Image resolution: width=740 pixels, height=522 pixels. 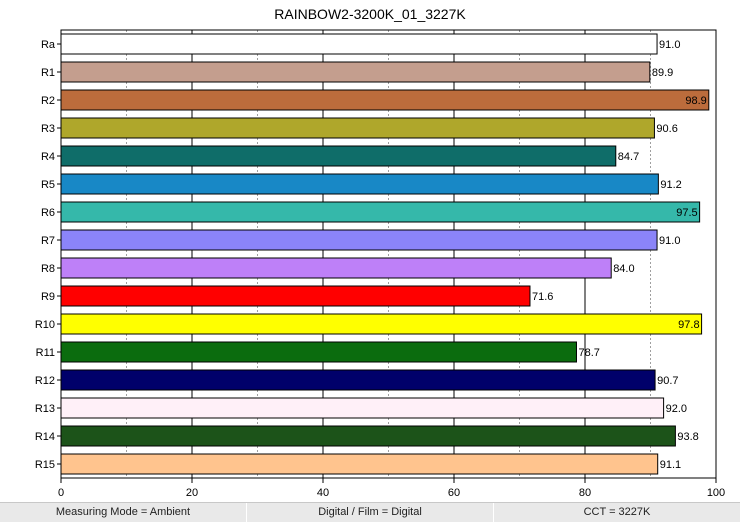 What do you see at coordinates (617, 512) in the screenshot?
I see `cct-label: CCT = 3227K` at bounding box center [617, 512].